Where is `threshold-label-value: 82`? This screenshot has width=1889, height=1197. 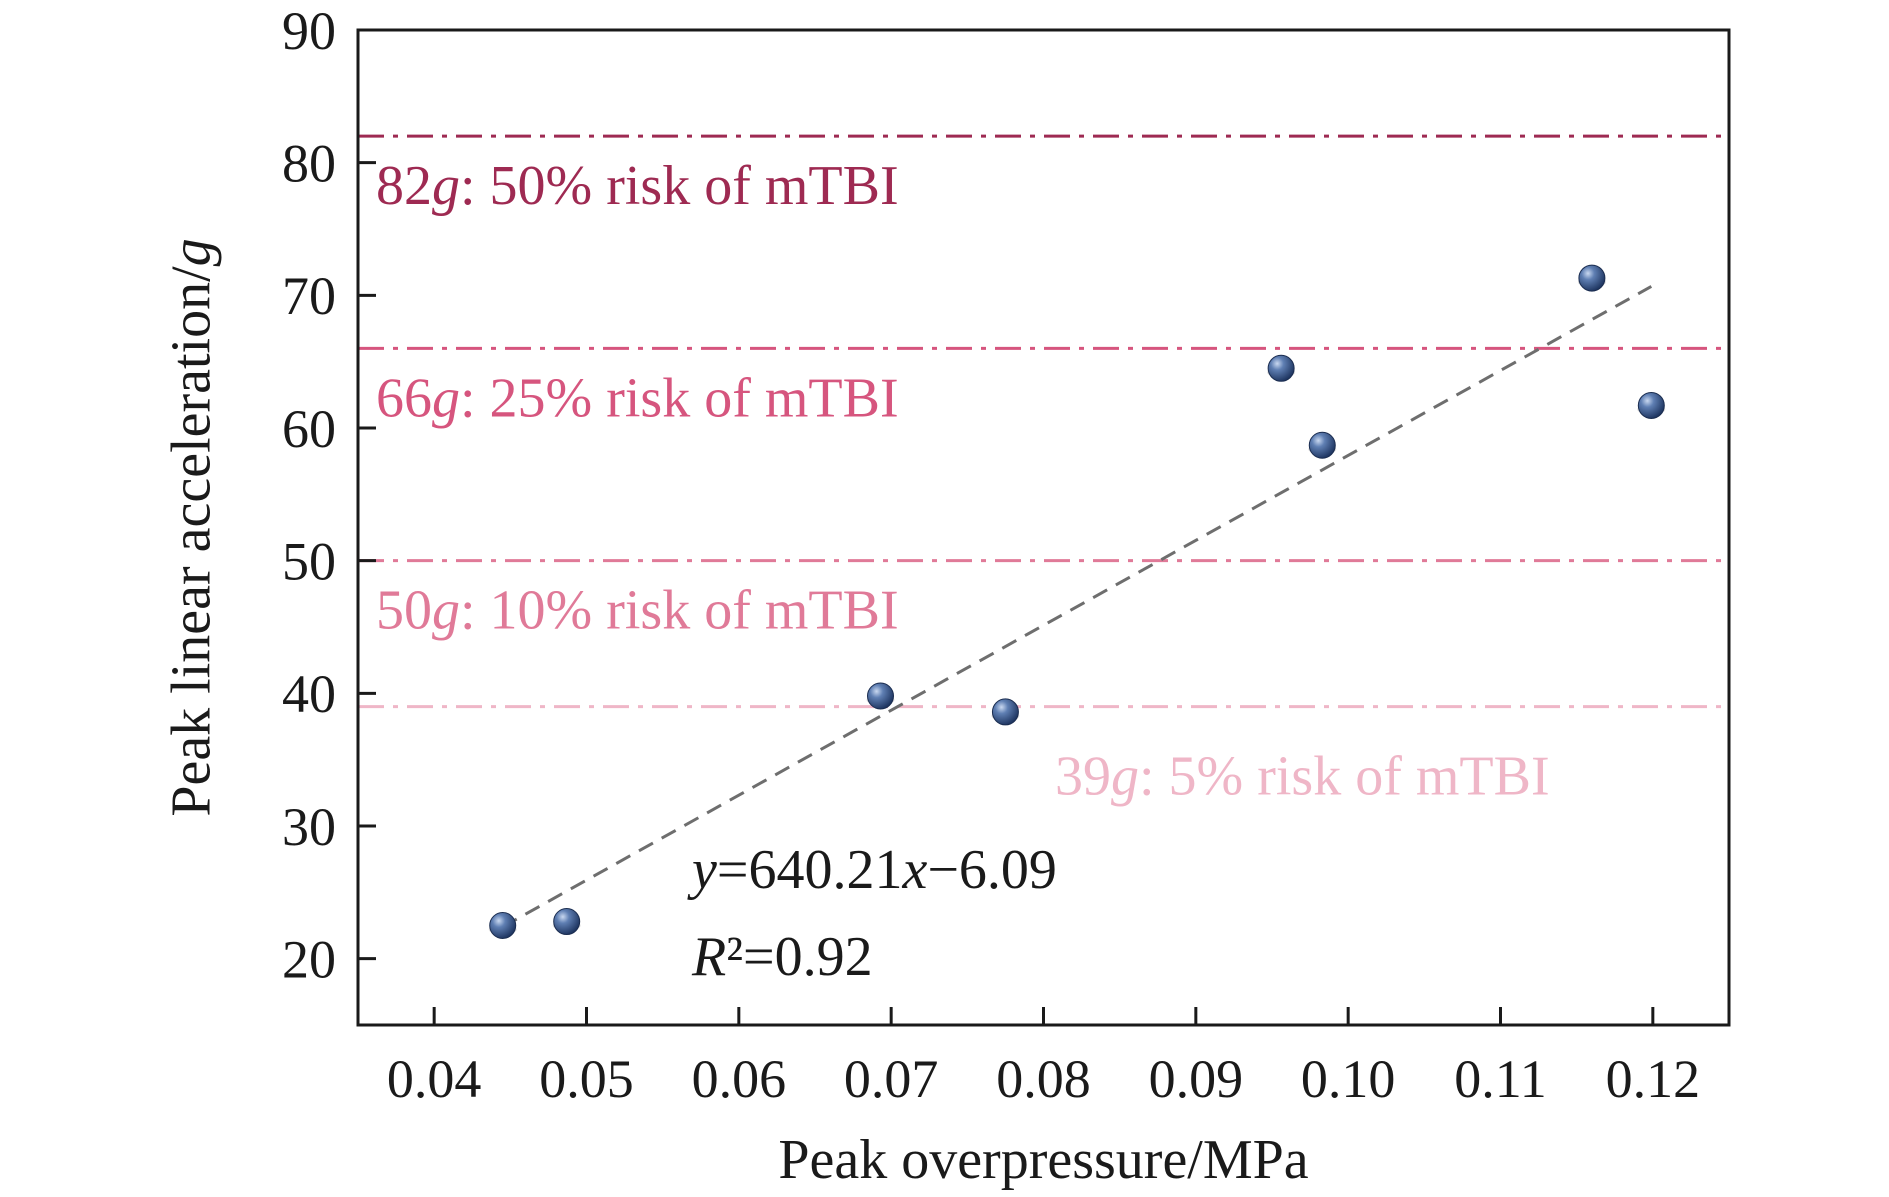
threshold-label-value: 82 is located at coordinates (404, 186).